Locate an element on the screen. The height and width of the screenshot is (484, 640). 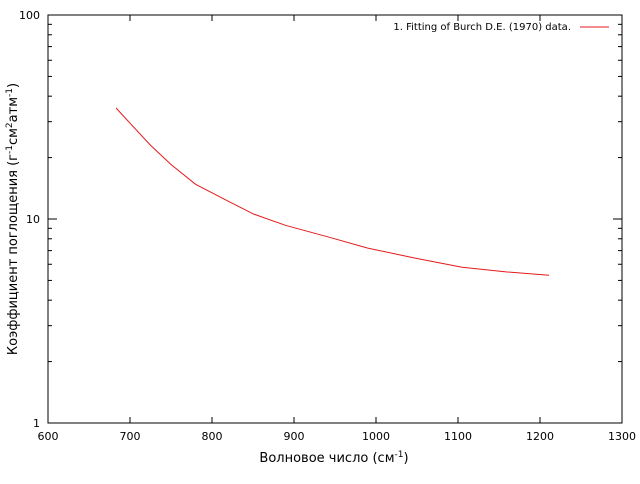
legend: 1. Fitting of Burch D.E. (1970) data. is located at coordinates (501, 27).